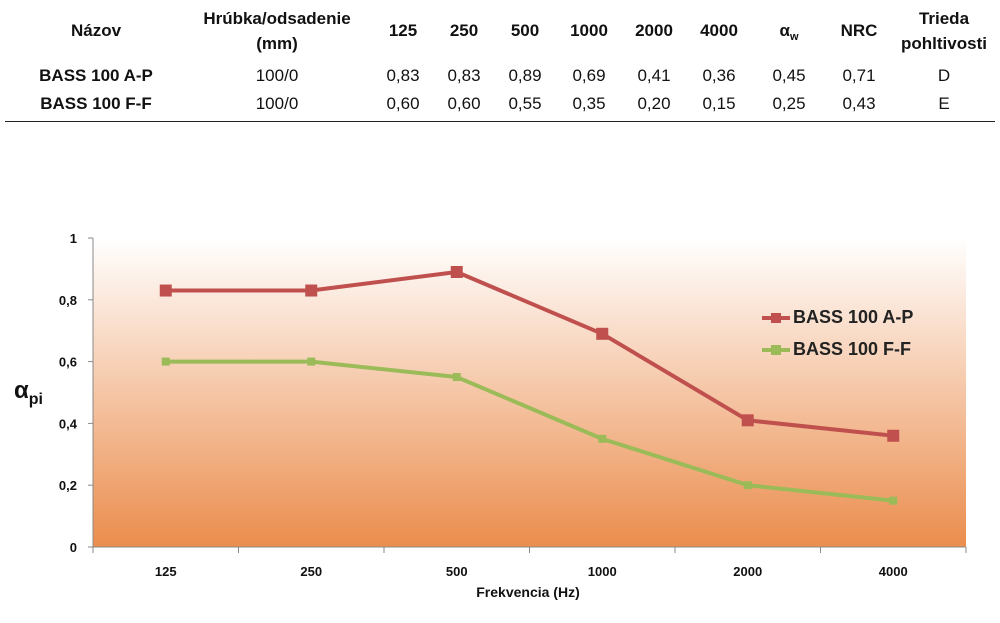  Describe the element at coordinates (944, 31) in the screenshot. I see `header-class: Trieda pohltivosti` at that location.